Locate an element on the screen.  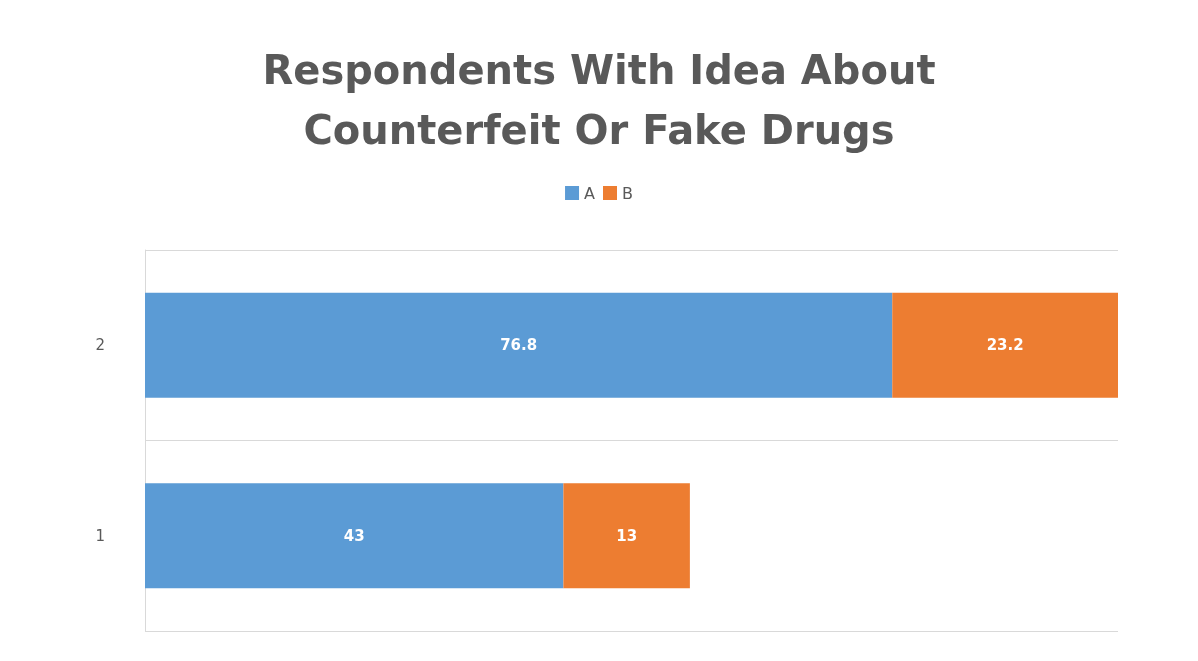
legend-label: B is located at coordinates (627, 193).